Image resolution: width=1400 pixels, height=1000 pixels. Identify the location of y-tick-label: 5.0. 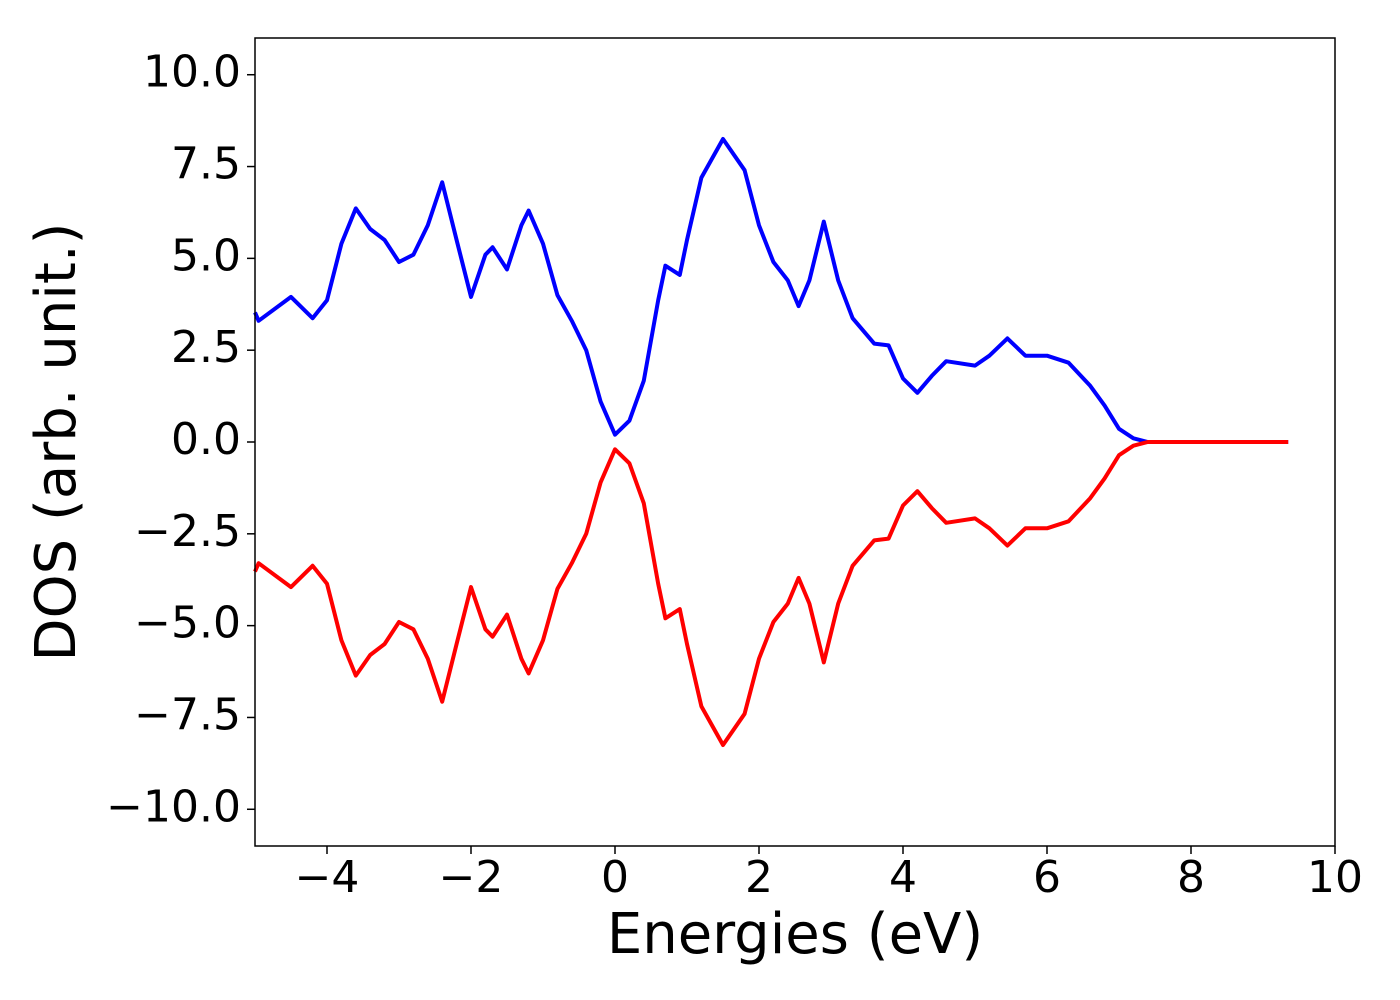
(206, 255).